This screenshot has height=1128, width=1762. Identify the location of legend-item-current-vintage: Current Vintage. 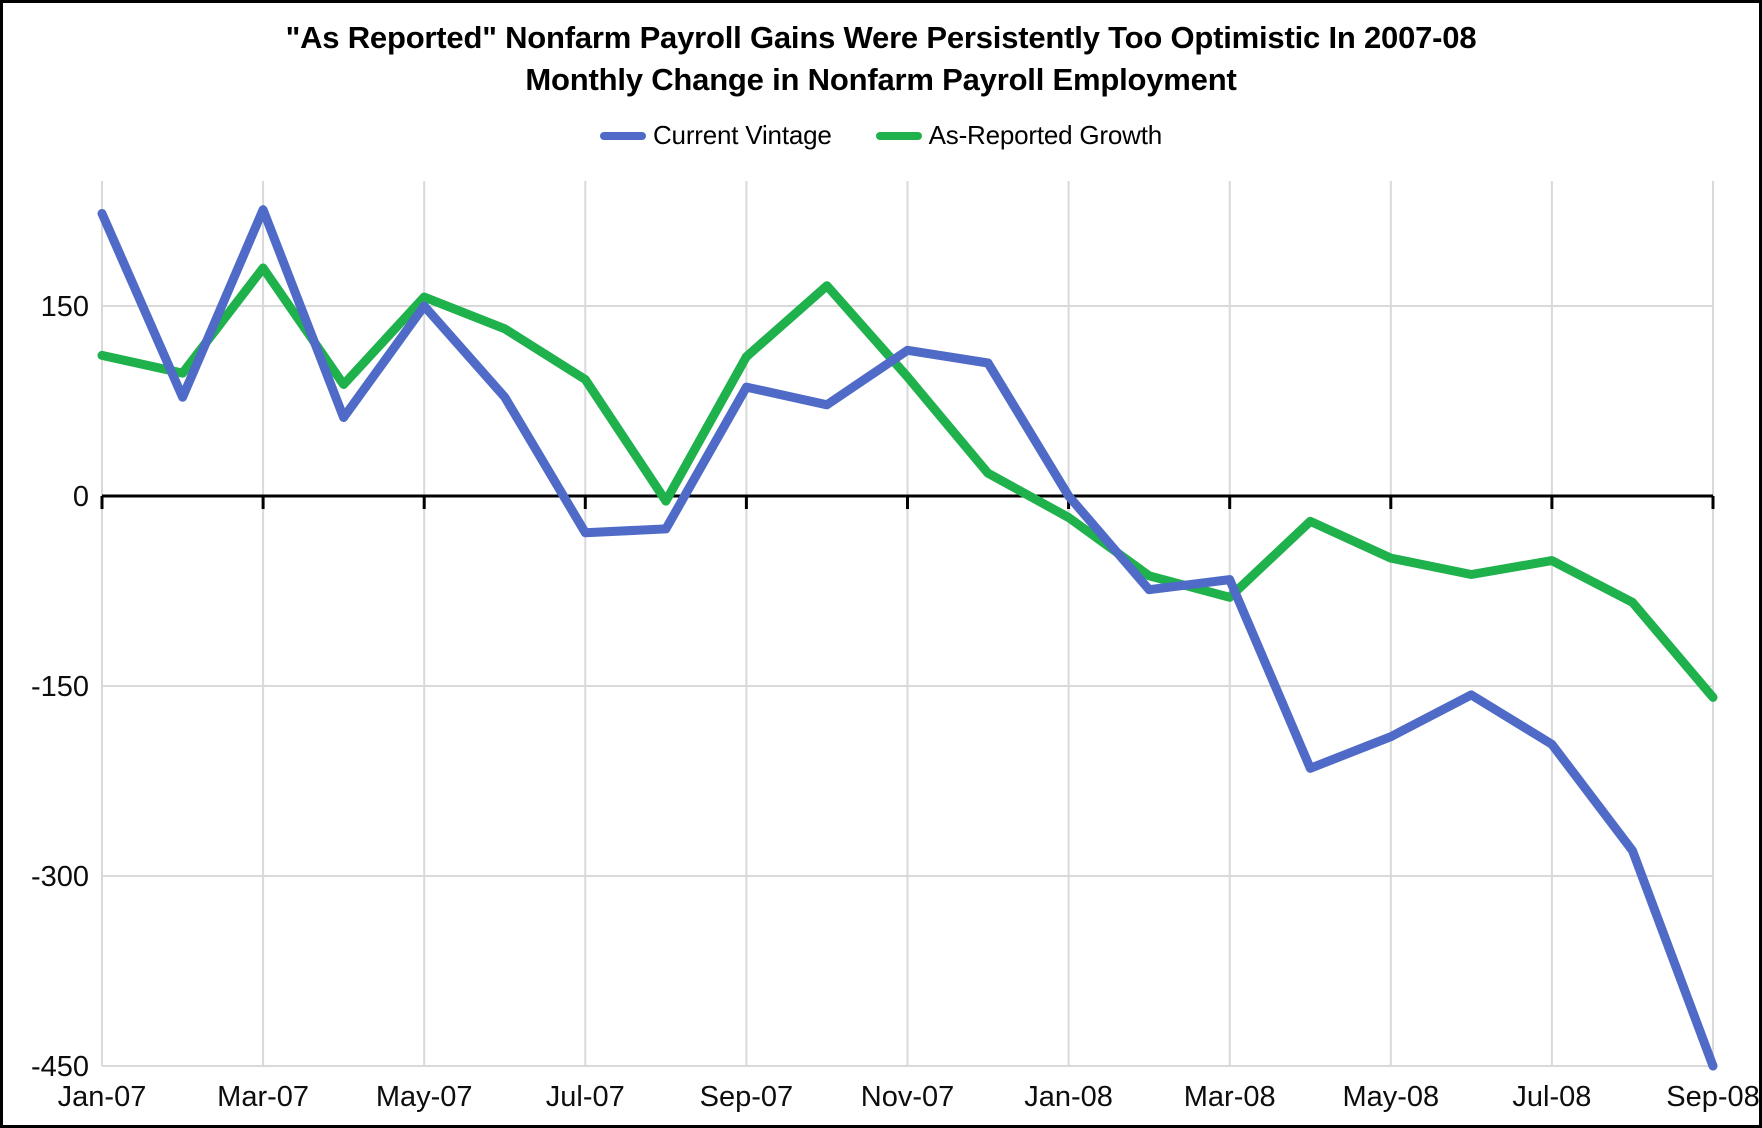
(715, 135).